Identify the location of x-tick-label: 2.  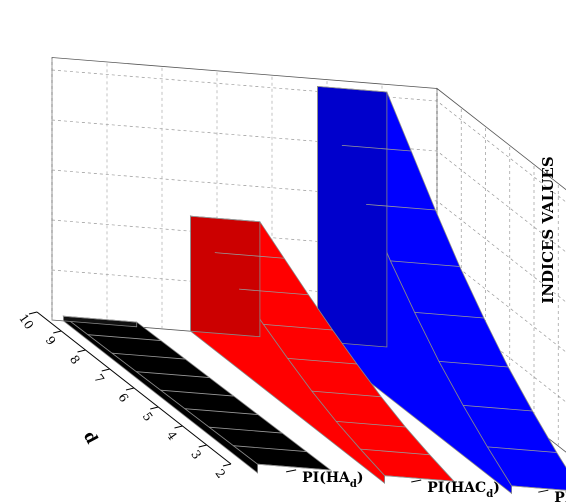
(220, 474).